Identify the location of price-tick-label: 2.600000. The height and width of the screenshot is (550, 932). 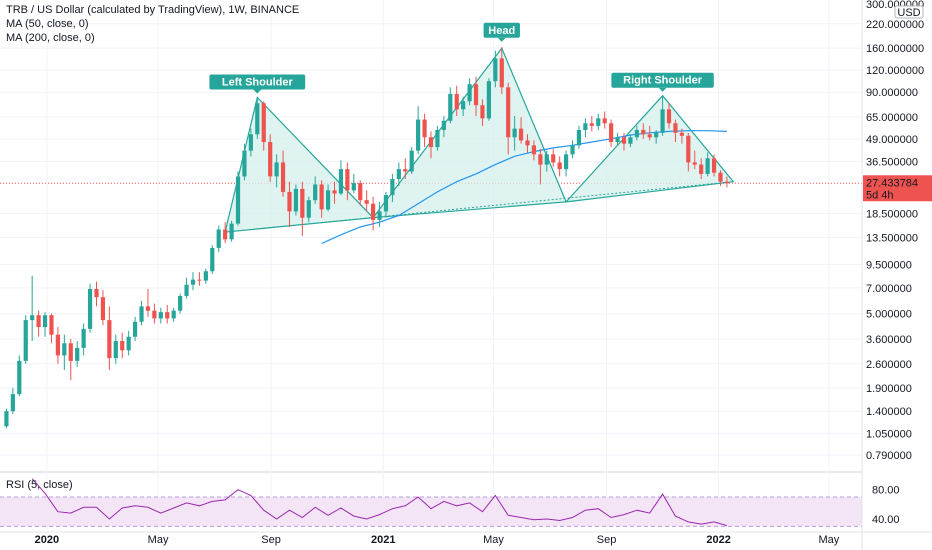
(889, 365).